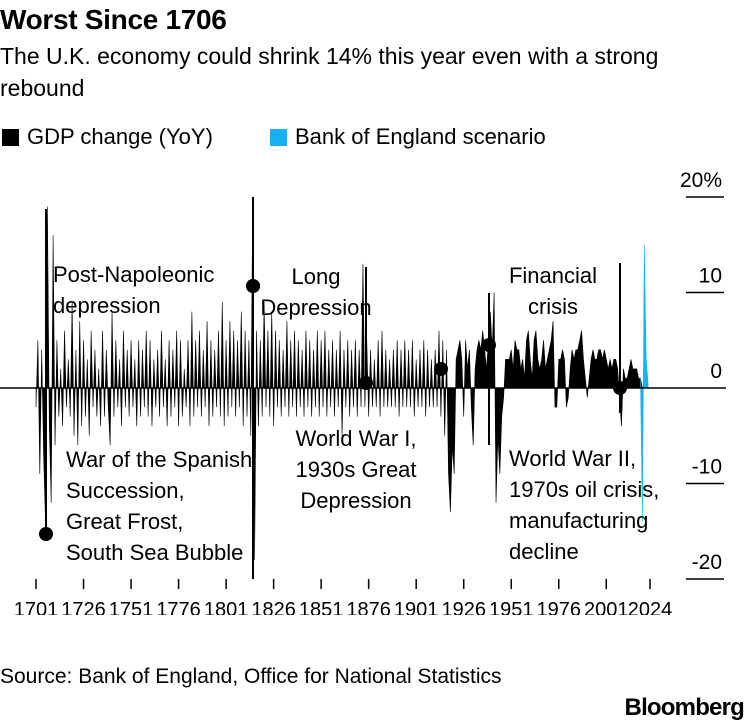 The height and width of the screenshot is (724, 750). What do you see at coordinates (463, 607) in the screenshot?
I see `x-tick-label: 1926` at bounding box center [463, 607].